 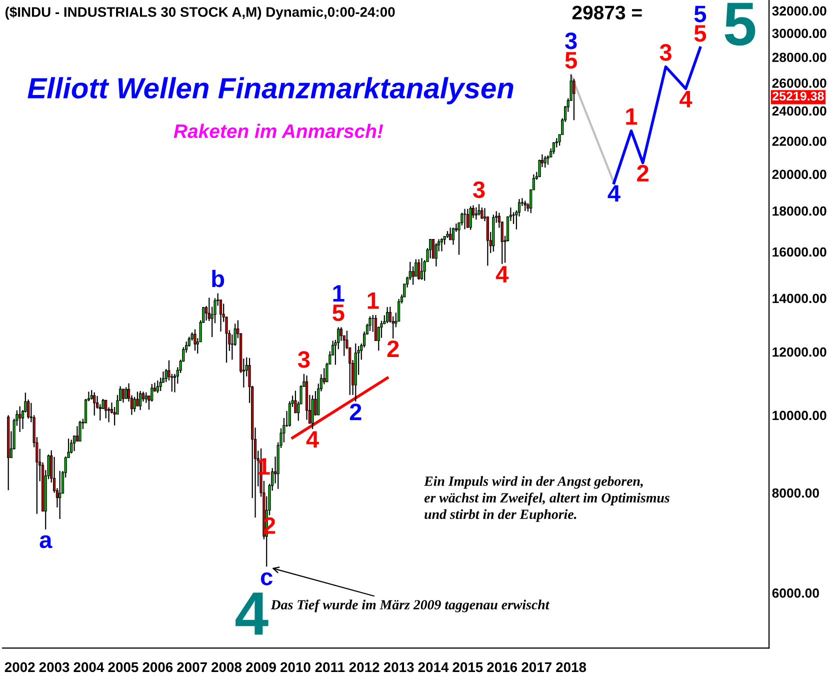 What do you see at coordinates (227, 667) in the screenshot?
I see `x-tick-label: 2008` at bounding box center [227, 667].